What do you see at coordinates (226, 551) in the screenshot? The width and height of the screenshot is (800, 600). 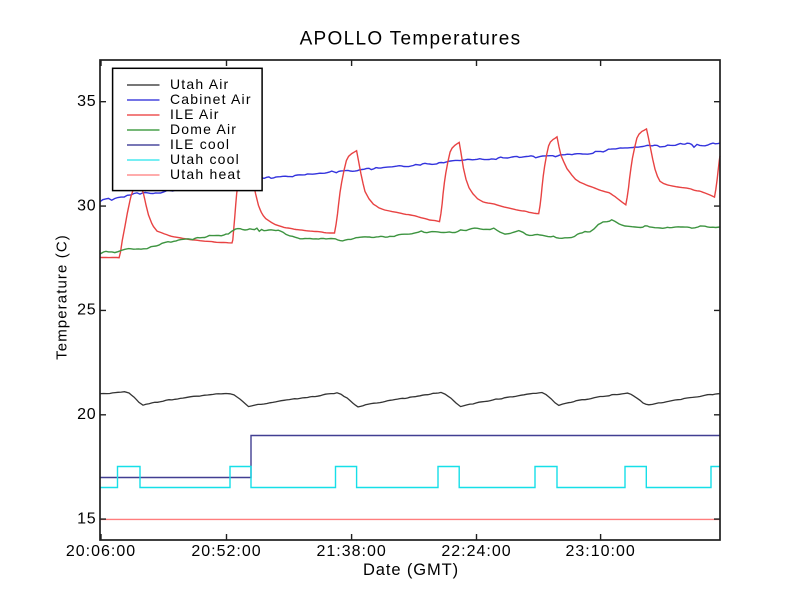 I see `svg-text: 20:52:00` at bounding box center [226, 551].